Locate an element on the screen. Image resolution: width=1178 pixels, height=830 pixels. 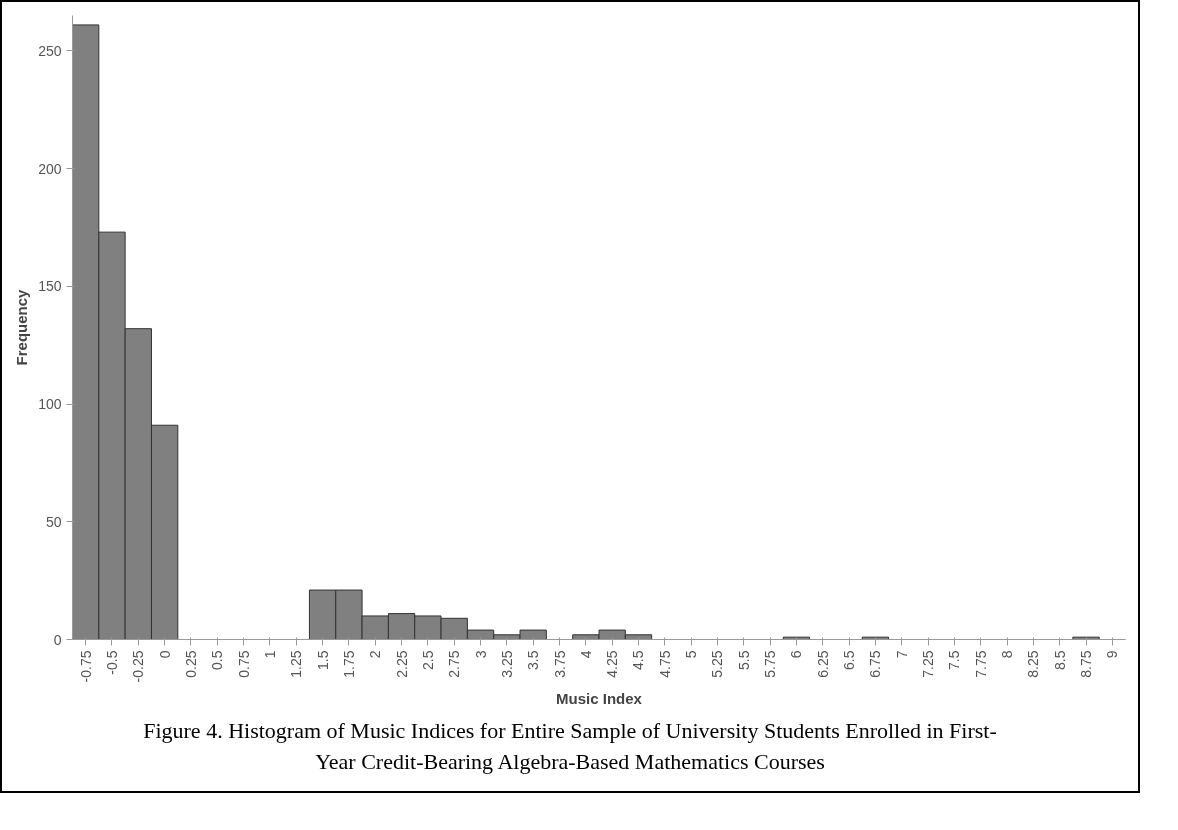
caption: Figure 4. Histogram of Music Indices for Entire Sample of University Students Enrolled in First-Year Credit-Bearing Algebra-Based Mathematics Courses is located at coordinates (570, 747).